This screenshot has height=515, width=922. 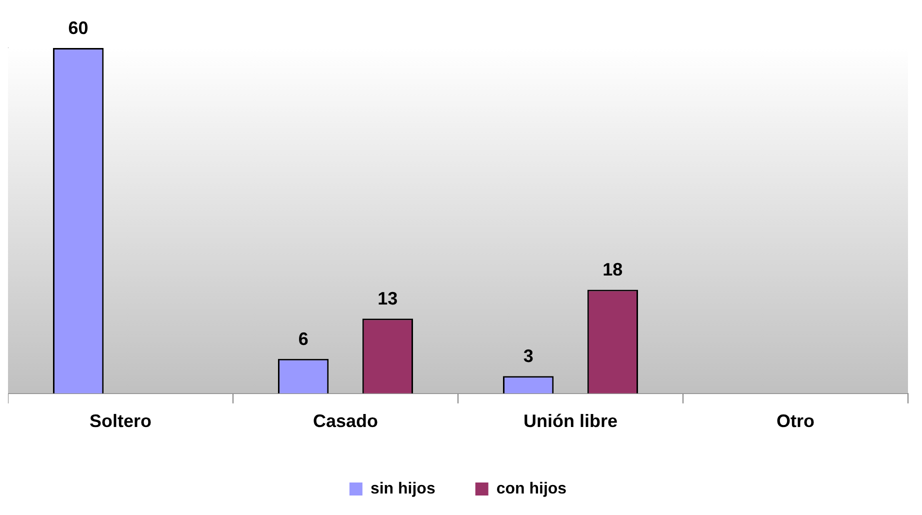 I want to click on data-label: 18, so click(x=612, y=270).